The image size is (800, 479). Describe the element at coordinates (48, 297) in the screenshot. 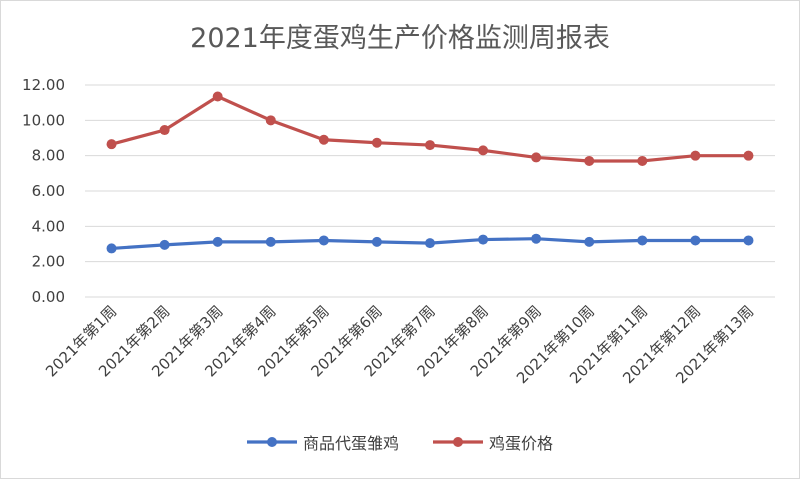

I see `y-tick-label: 0.00` at that location.